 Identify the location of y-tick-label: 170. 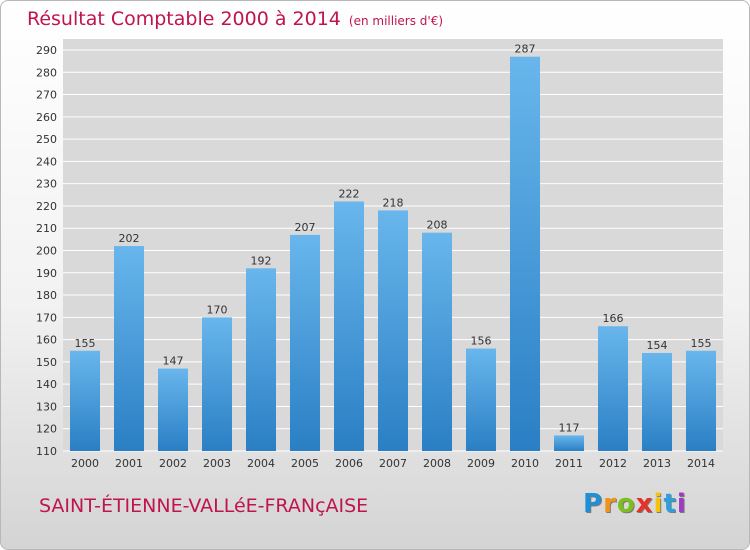
(46, 317).